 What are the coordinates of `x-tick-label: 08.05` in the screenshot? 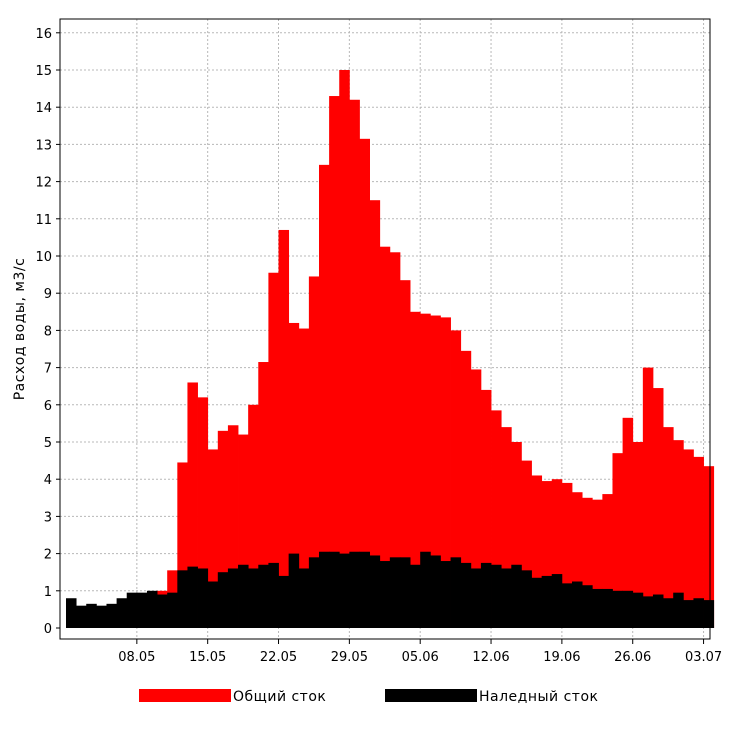 It's located at (136, 657).